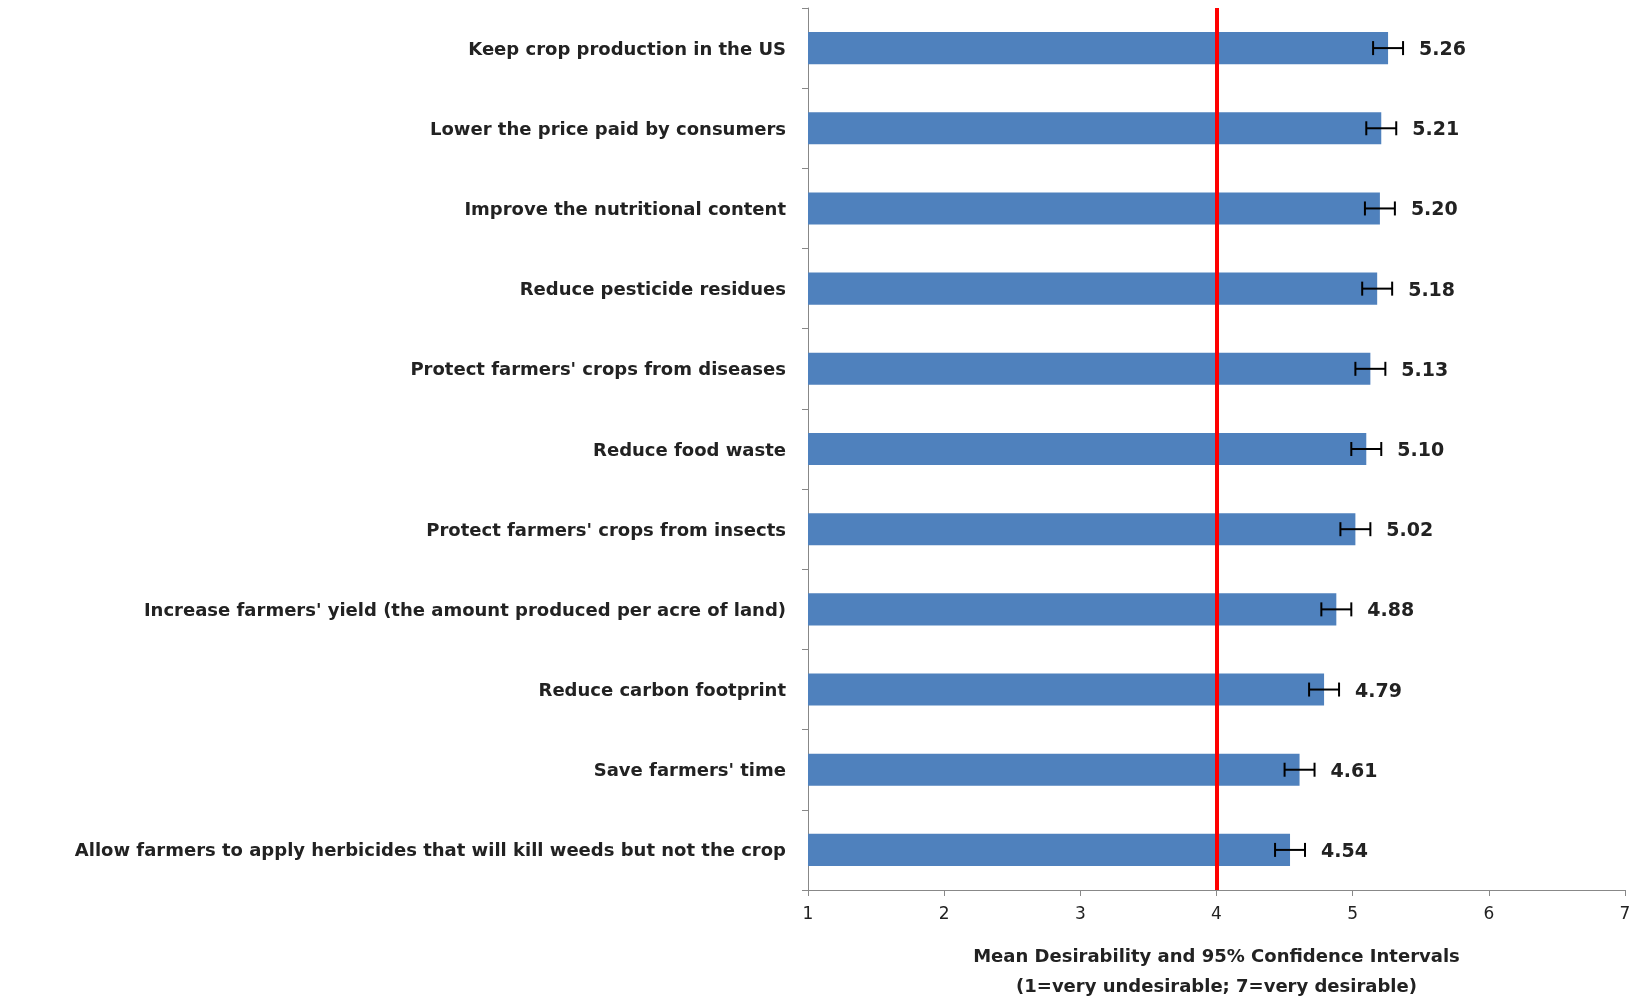 This screenshot has height=1005, width=1645. Describe the element at coordinates (808, 912) in the screenshot. I see `x-tick-label: 1` at that location.